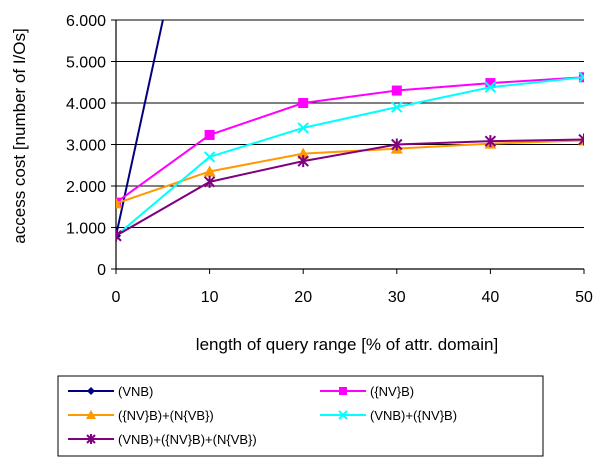 Image resolution: width=608 pixels, height=458 pixels. Describe the element at coordinates (86, 187) in the screenshot. I see `y-tick-label: 2.000` at that location.